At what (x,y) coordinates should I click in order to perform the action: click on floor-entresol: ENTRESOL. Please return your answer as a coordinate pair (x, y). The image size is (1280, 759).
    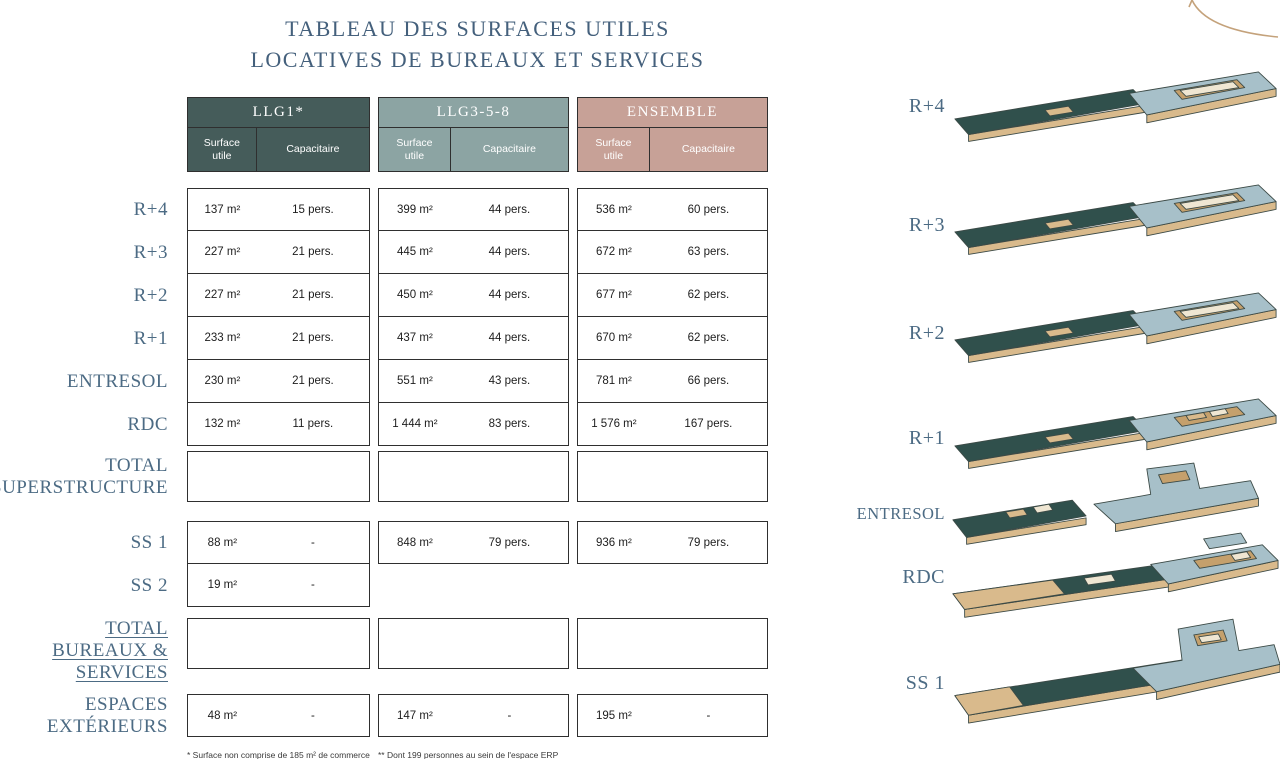
    Looking at the image, I should click on (1065, 512).